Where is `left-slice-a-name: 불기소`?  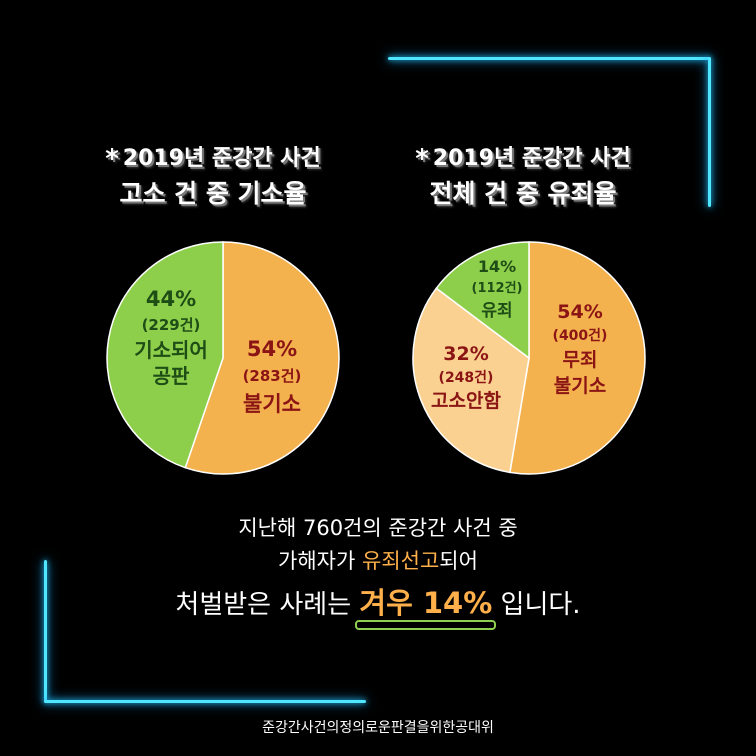 left-slice-a-name: 불기소 is located at coordinates (272, 404).